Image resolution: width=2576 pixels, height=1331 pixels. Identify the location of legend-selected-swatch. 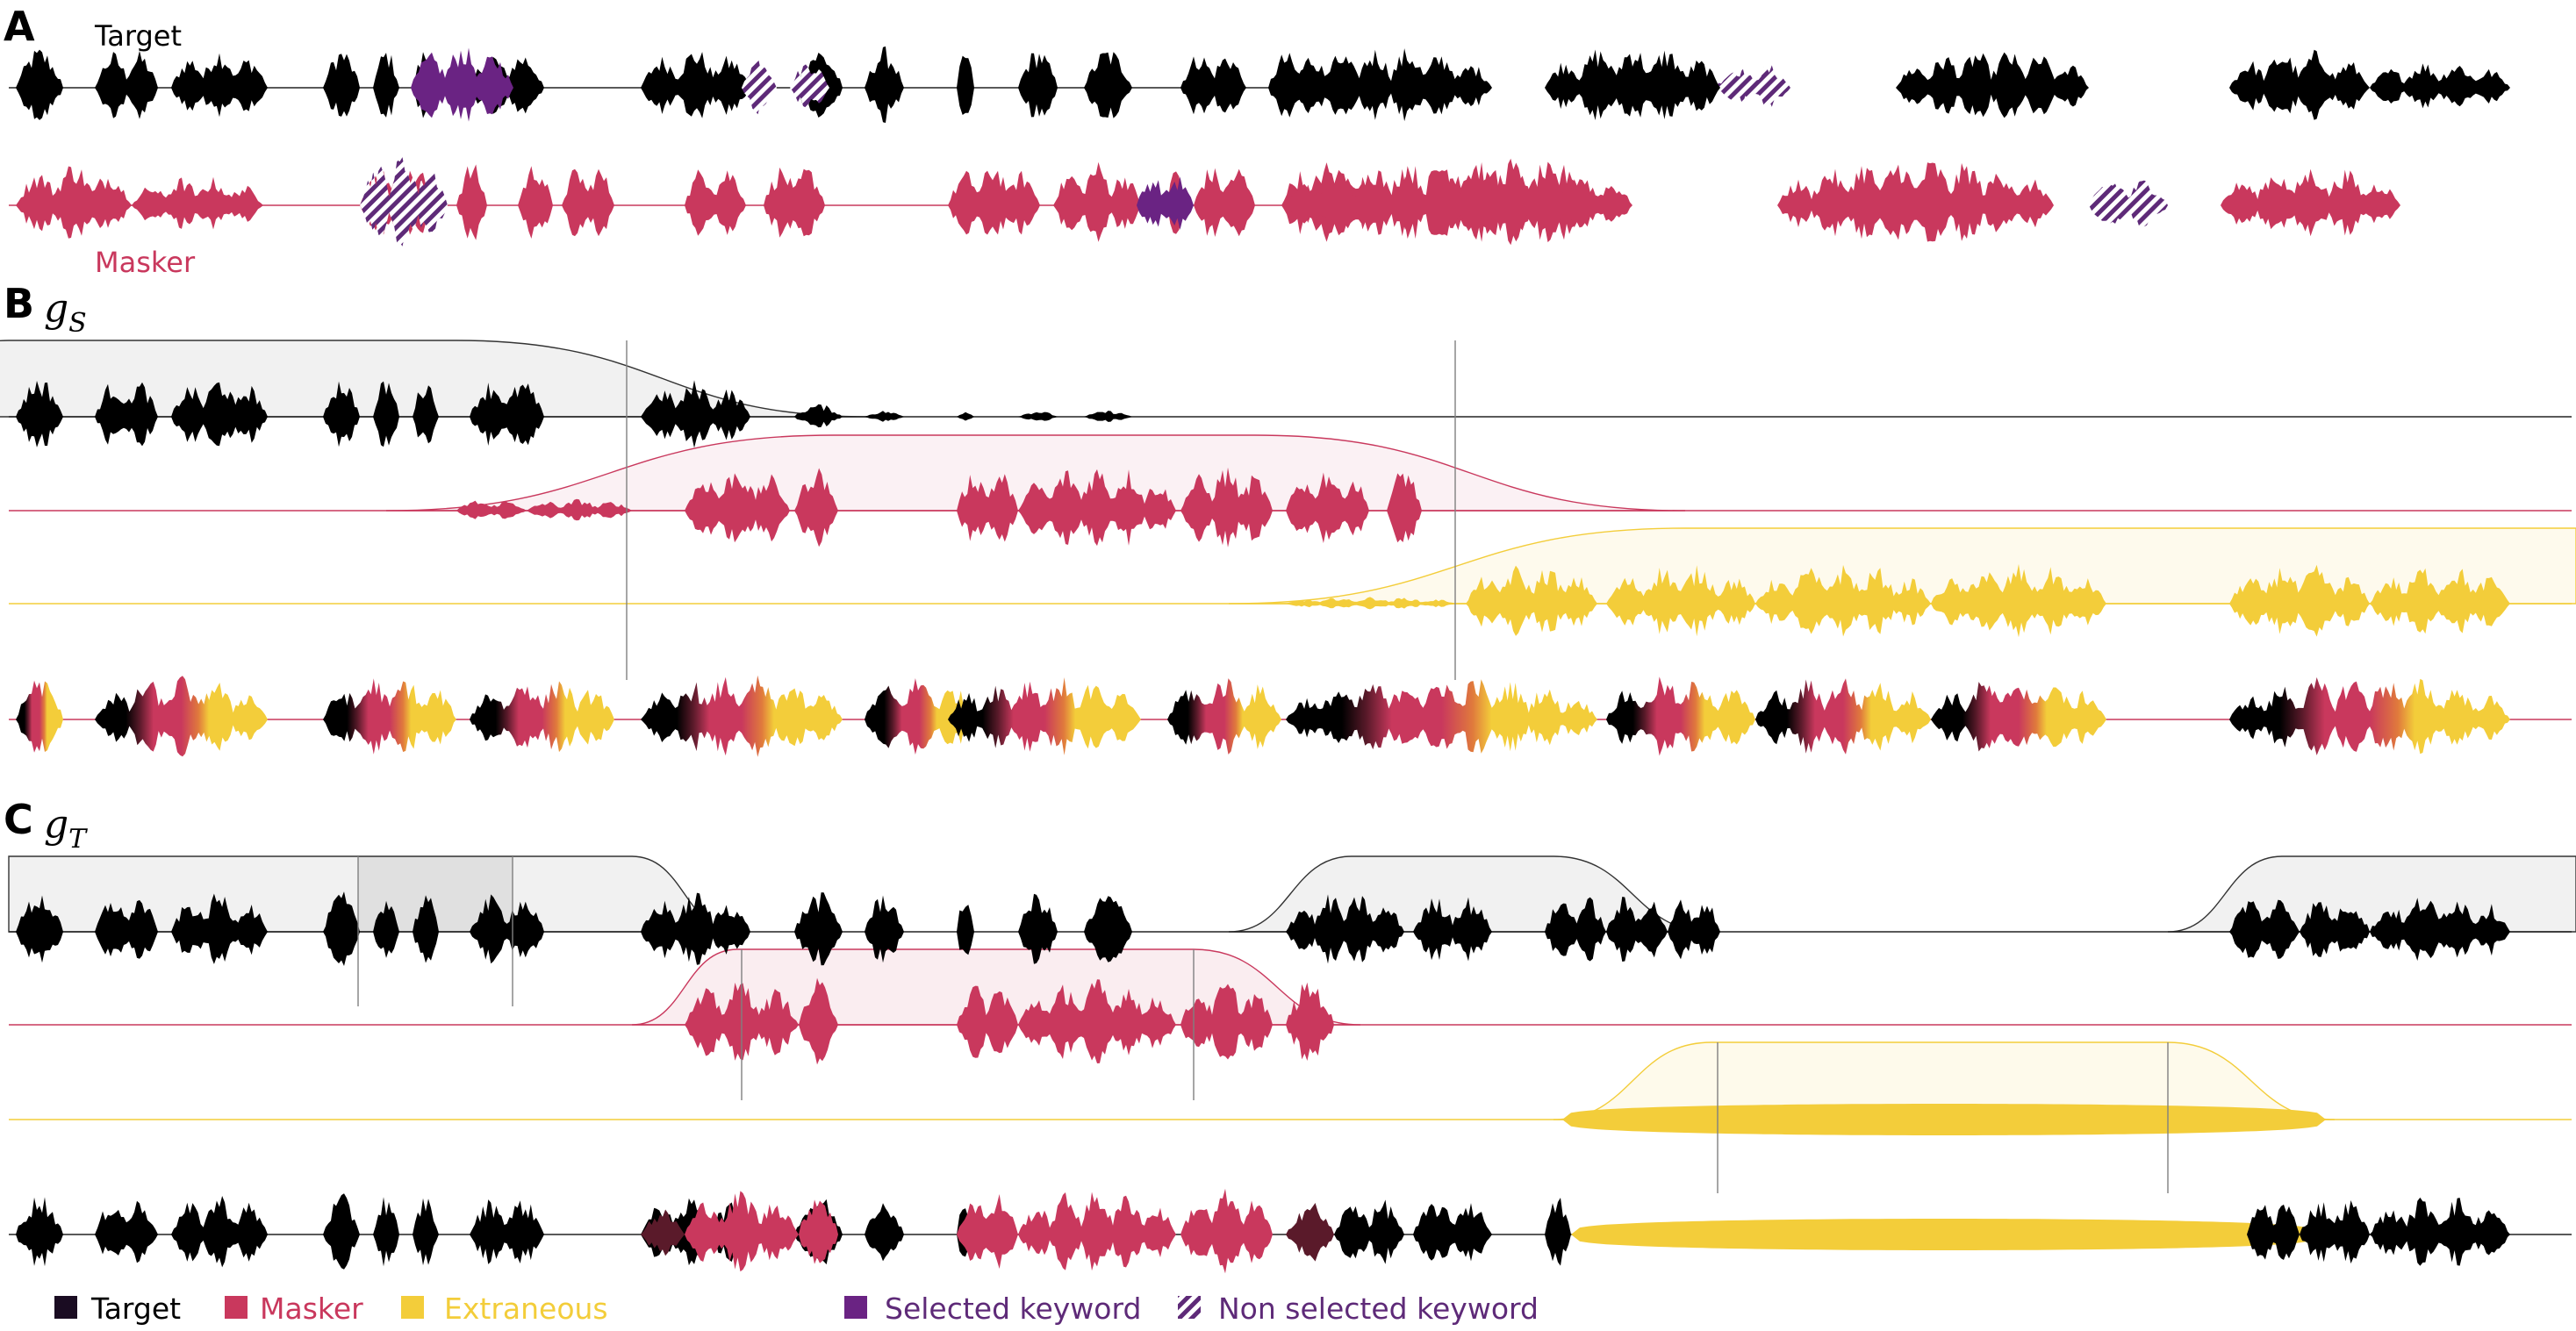
(856, 1307).